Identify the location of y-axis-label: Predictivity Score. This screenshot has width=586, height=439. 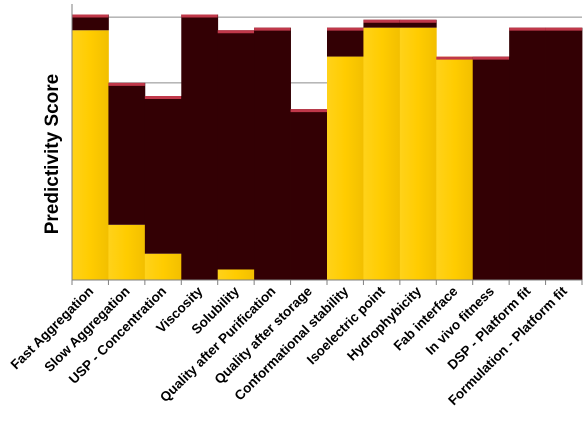
(52, 154).